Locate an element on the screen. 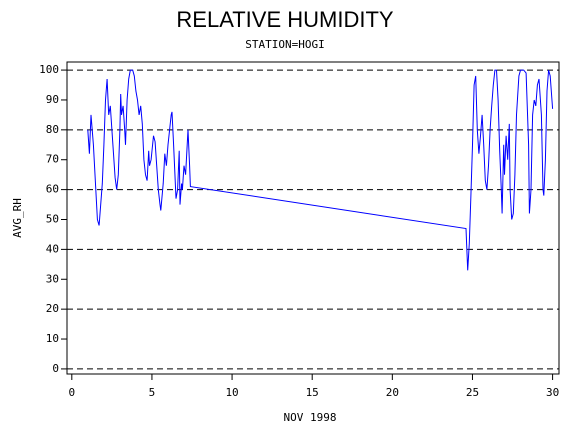 This screenshot has height=430, width=570. y-tick-label: 100 is located at coordinates (49, 69).